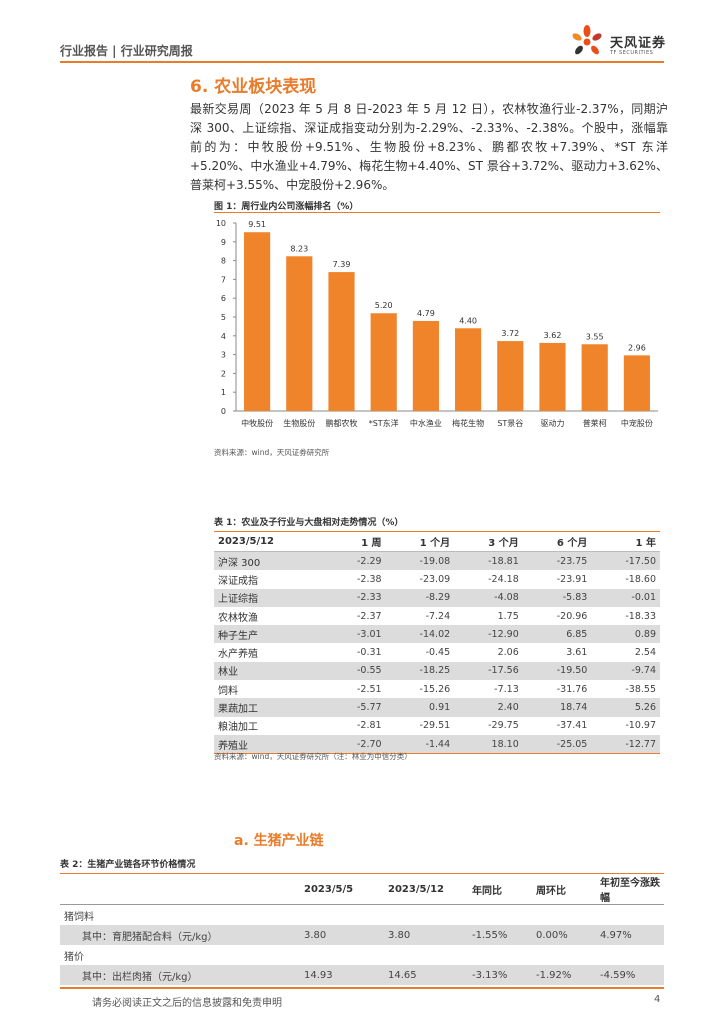  Describe the element at coordinates (503, 726) in the screenshot. I see `table-cell: -29.75` at that location.